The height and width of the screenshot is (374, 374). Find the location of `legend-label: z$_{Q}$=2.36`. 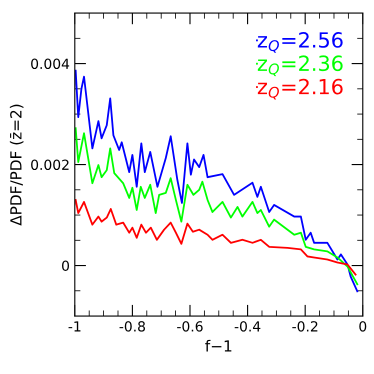

legend-label: z$_{Q}$=2.36 is located at coordinates (300, 65).